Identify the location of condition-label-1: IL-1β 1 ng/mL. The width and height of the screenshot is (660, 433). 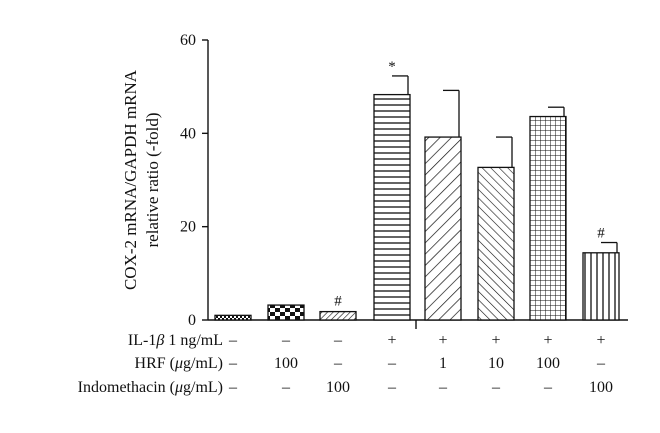
(175, 340).